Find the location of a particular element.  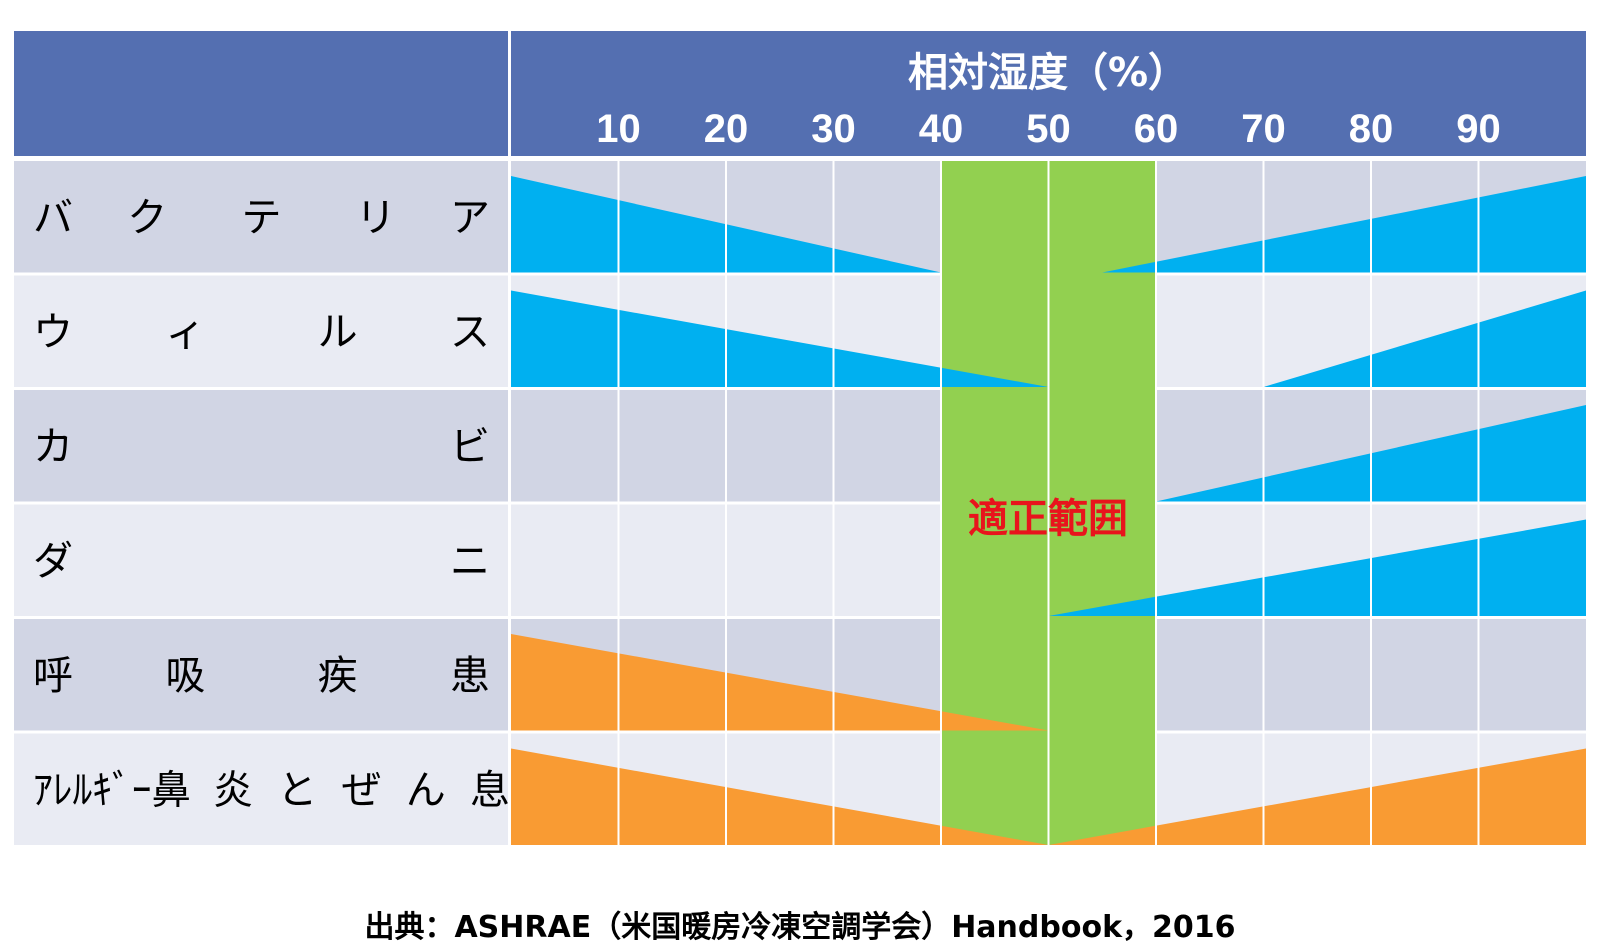

row-label-char: ア is located at coordinates (470, 218).